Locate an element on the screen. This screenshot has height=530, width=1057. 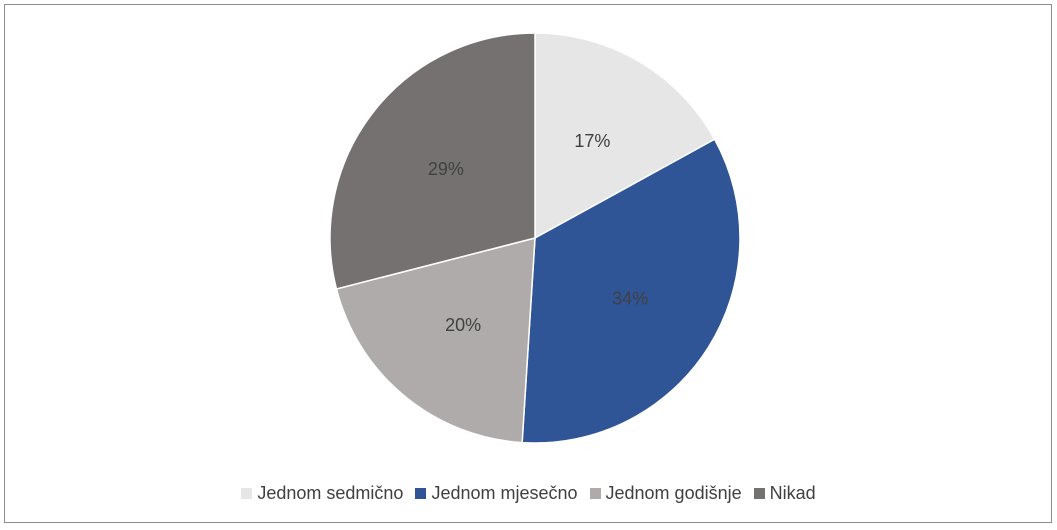
legend-item-1: Jednom mjesečno is located at coordinates (496, 493).